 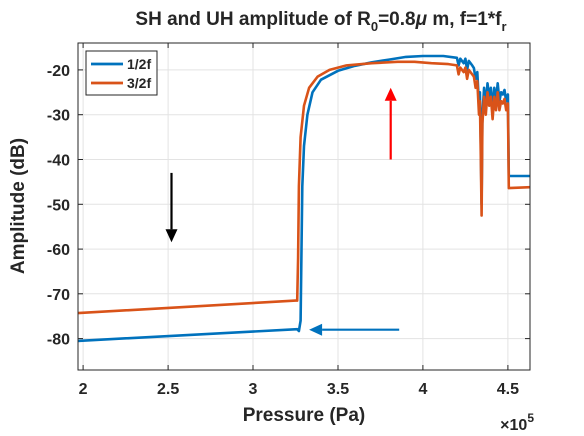 I want to click on y-tick-label: -30, so click(x=58, y=116).